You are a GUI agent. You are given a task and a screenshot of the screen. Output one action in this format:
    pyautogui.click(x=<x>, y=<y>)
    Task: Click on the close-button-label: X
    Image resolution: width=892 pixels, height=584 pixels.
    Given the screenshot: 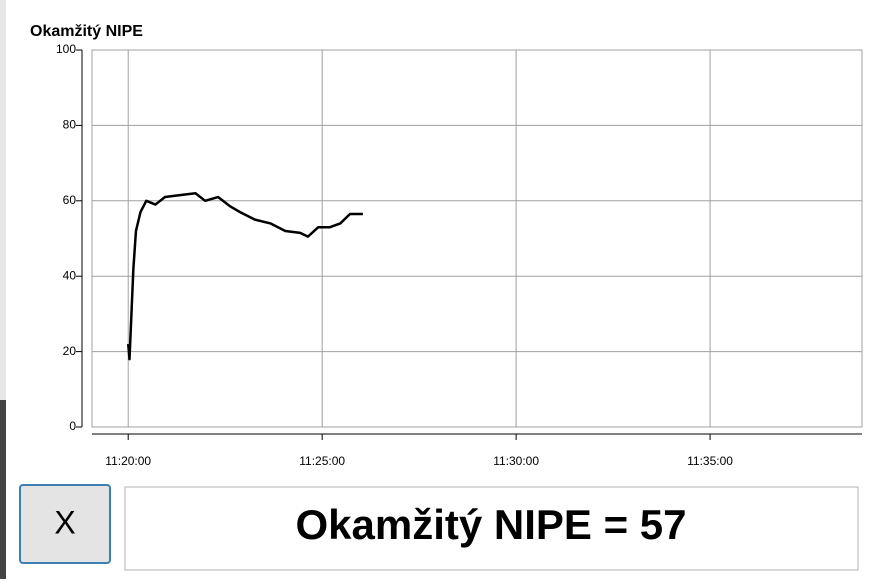 What is the action you would take?
    pyautogui.click(x=64, y=522)
    